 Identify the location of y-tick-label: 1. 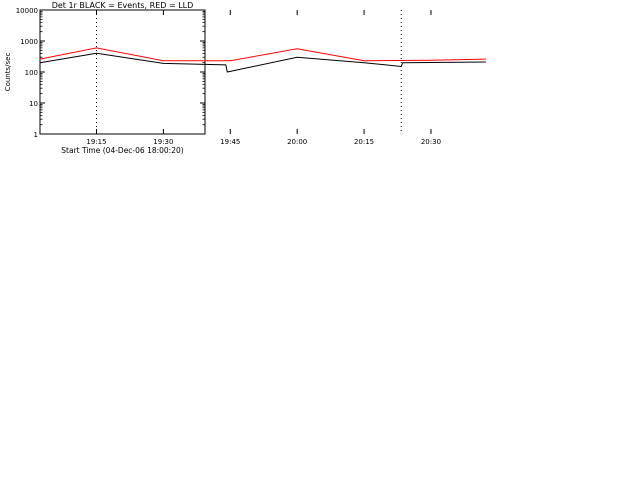
(36, 135).